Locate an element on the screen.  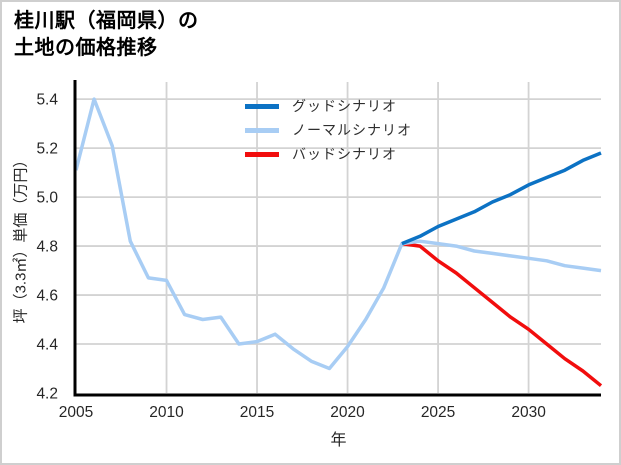
legend-item-good: グッドシナリオ is located at coordinates (328, 106).